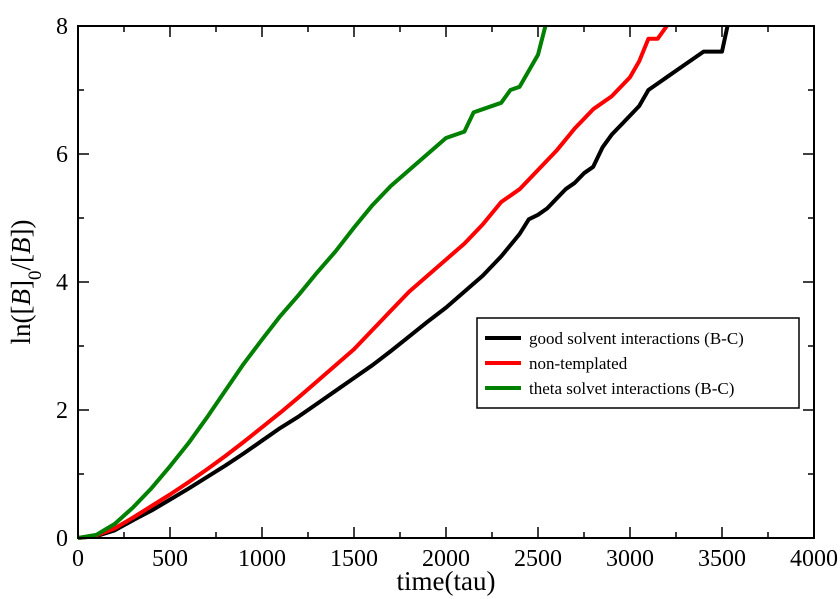  What do you see at coordinates (62, 283) in the screenshot?
I see `y-tick-label: 4` at bounding box center [62, 283].